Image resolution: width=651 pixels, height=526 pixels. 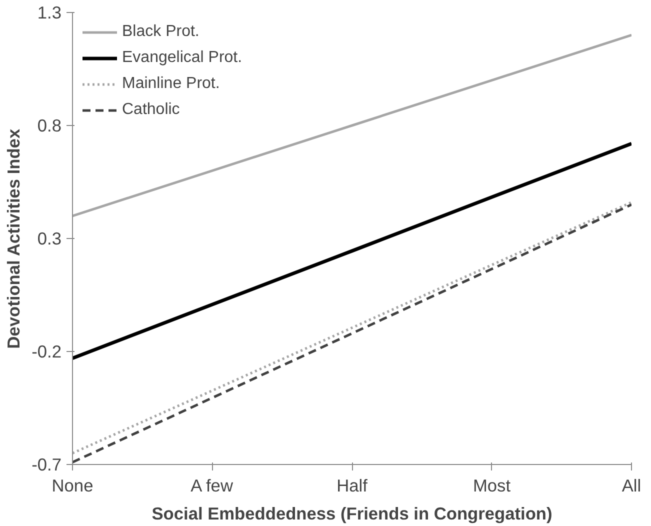 What do you see at coordinates (212, 486) in the screenshot?
I see `x-tick-label: A few` at bounding box center [212, 486].